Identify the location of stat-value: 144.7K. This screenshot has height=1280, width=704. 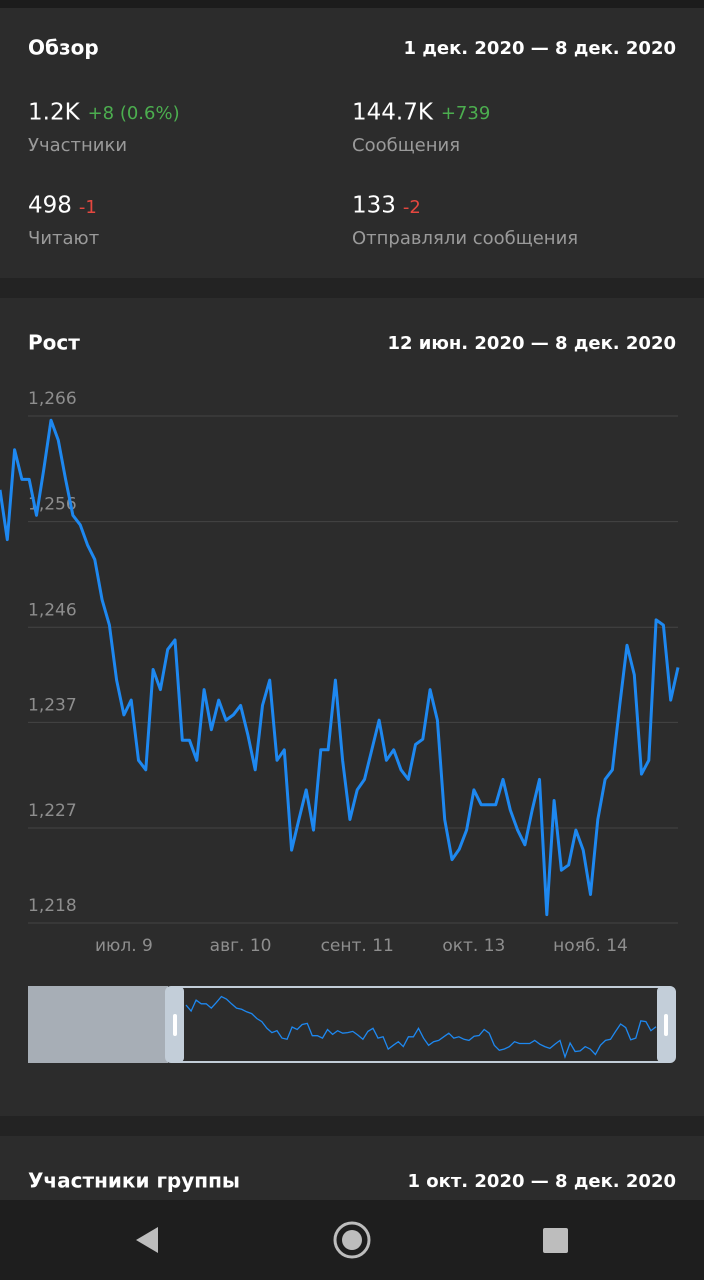
(393, 113).